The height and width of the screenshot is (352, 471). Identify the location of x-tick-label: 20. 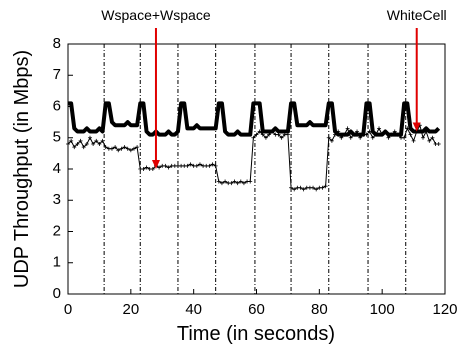
(130, 309).